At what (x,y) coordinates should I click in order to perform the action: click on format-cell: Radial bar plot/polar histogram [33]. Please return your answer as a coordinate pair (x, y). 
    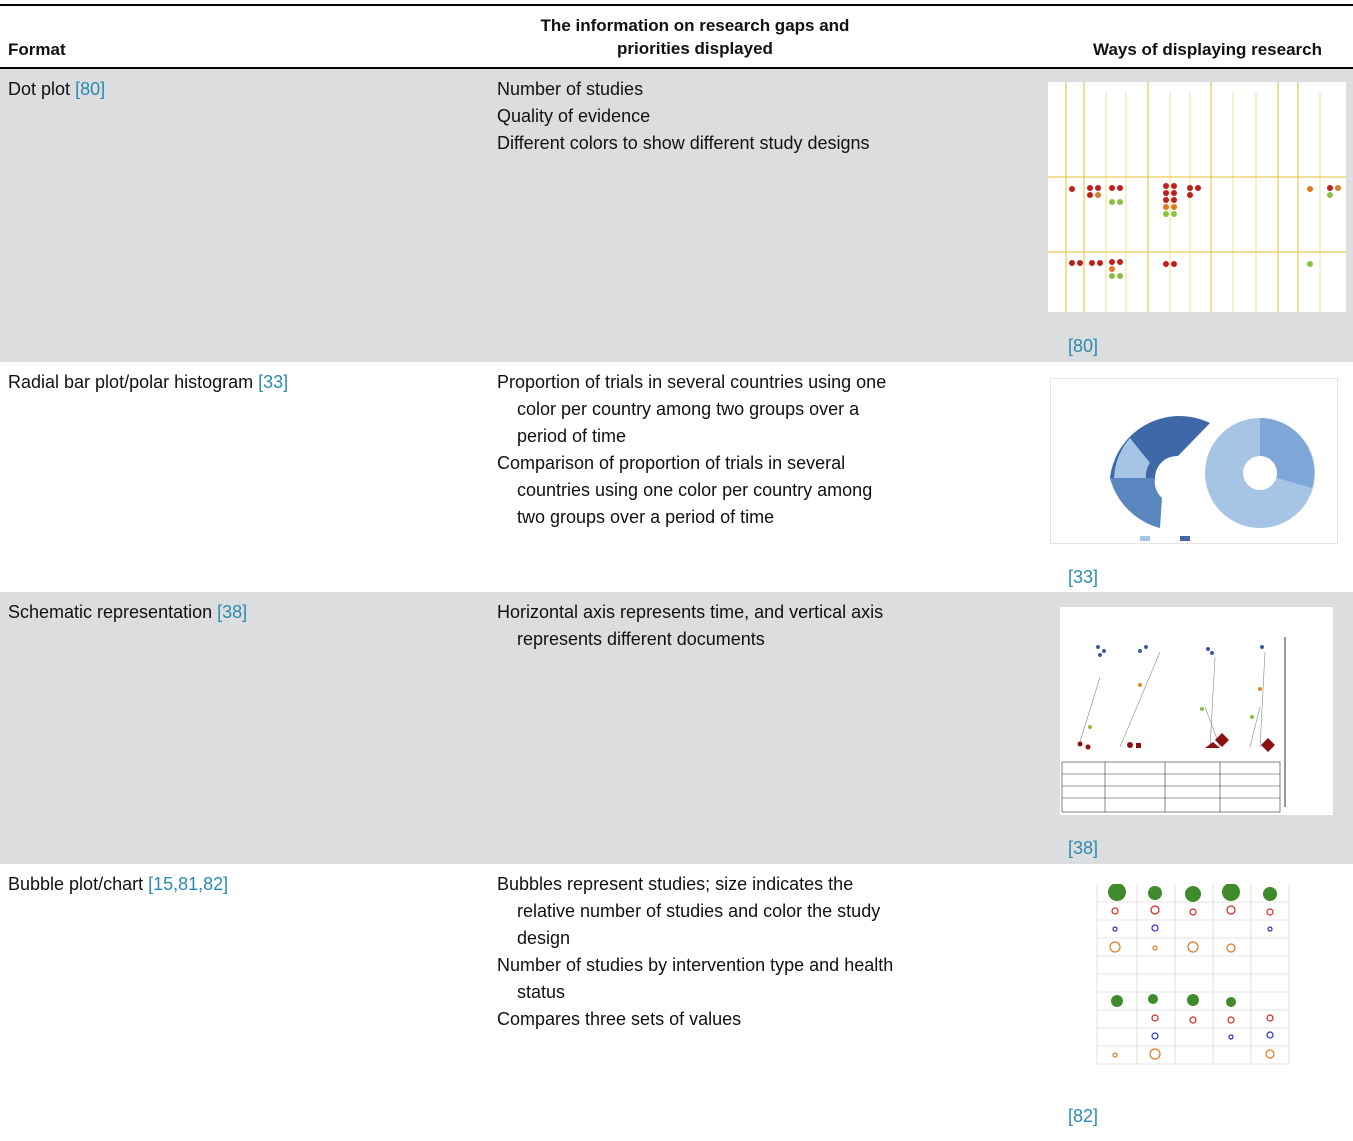
    Looking at the image, I should click on (148, 382).